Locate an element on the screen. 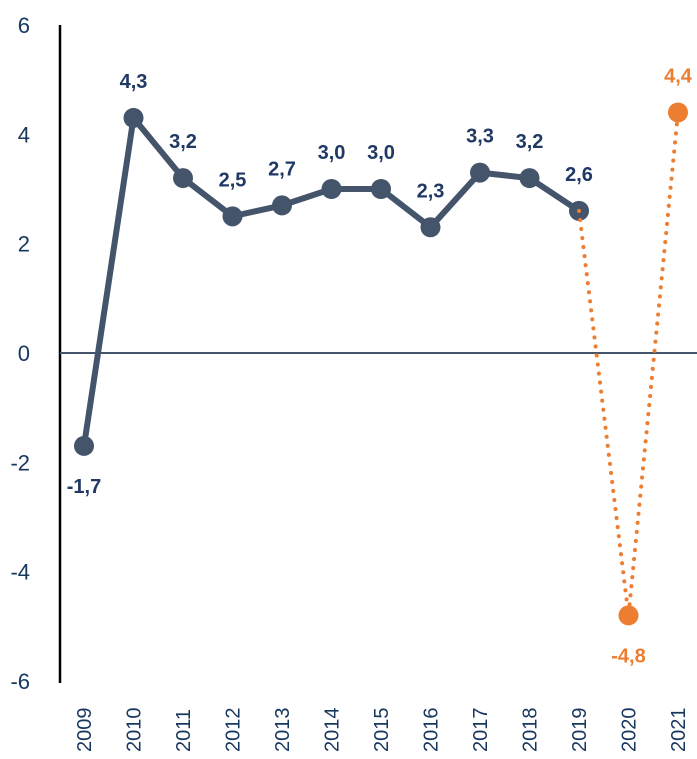 The image size is (697, 759). x-tick-label: 2009 is located at coordinates (85, 730).